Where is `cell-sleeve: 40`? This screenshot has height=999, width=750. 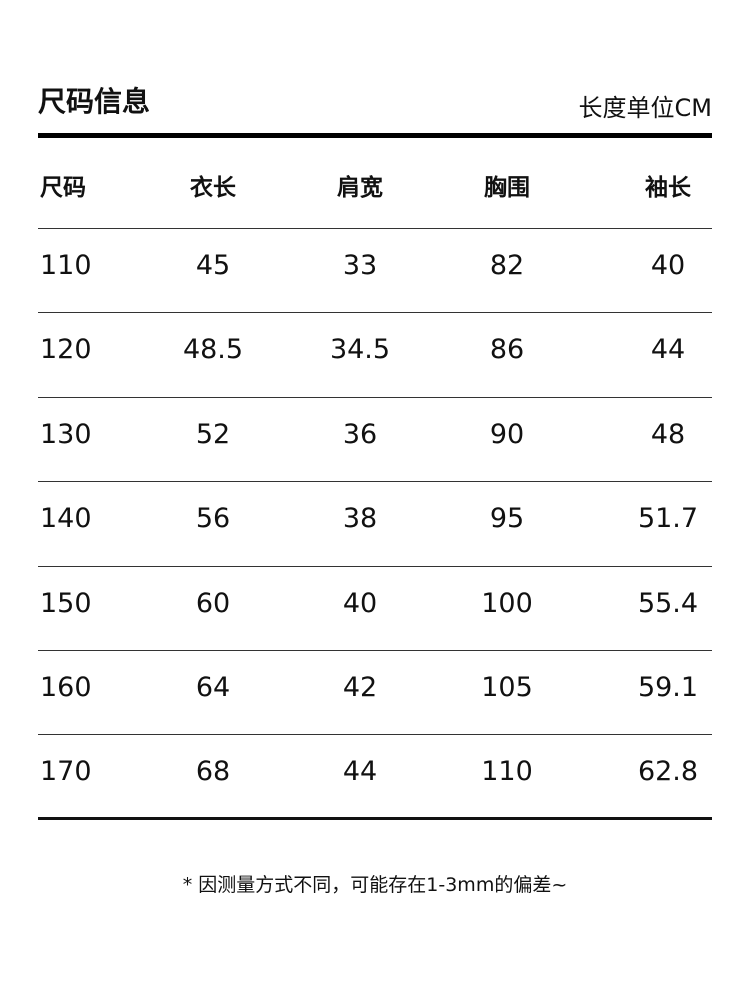
cell-sleeve: 40 is located at coordinates (668, 265).